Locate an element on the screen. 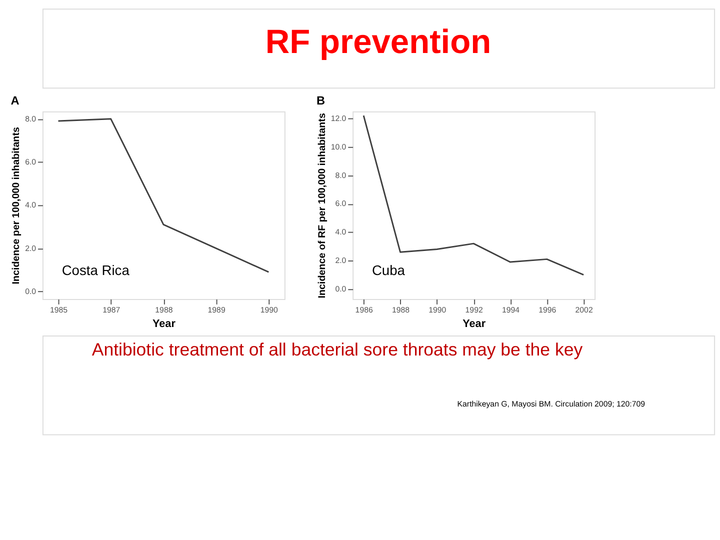 This screenshot has height=540, width=720. x-tick-label: 1985 is located at coordinates (59, 309).